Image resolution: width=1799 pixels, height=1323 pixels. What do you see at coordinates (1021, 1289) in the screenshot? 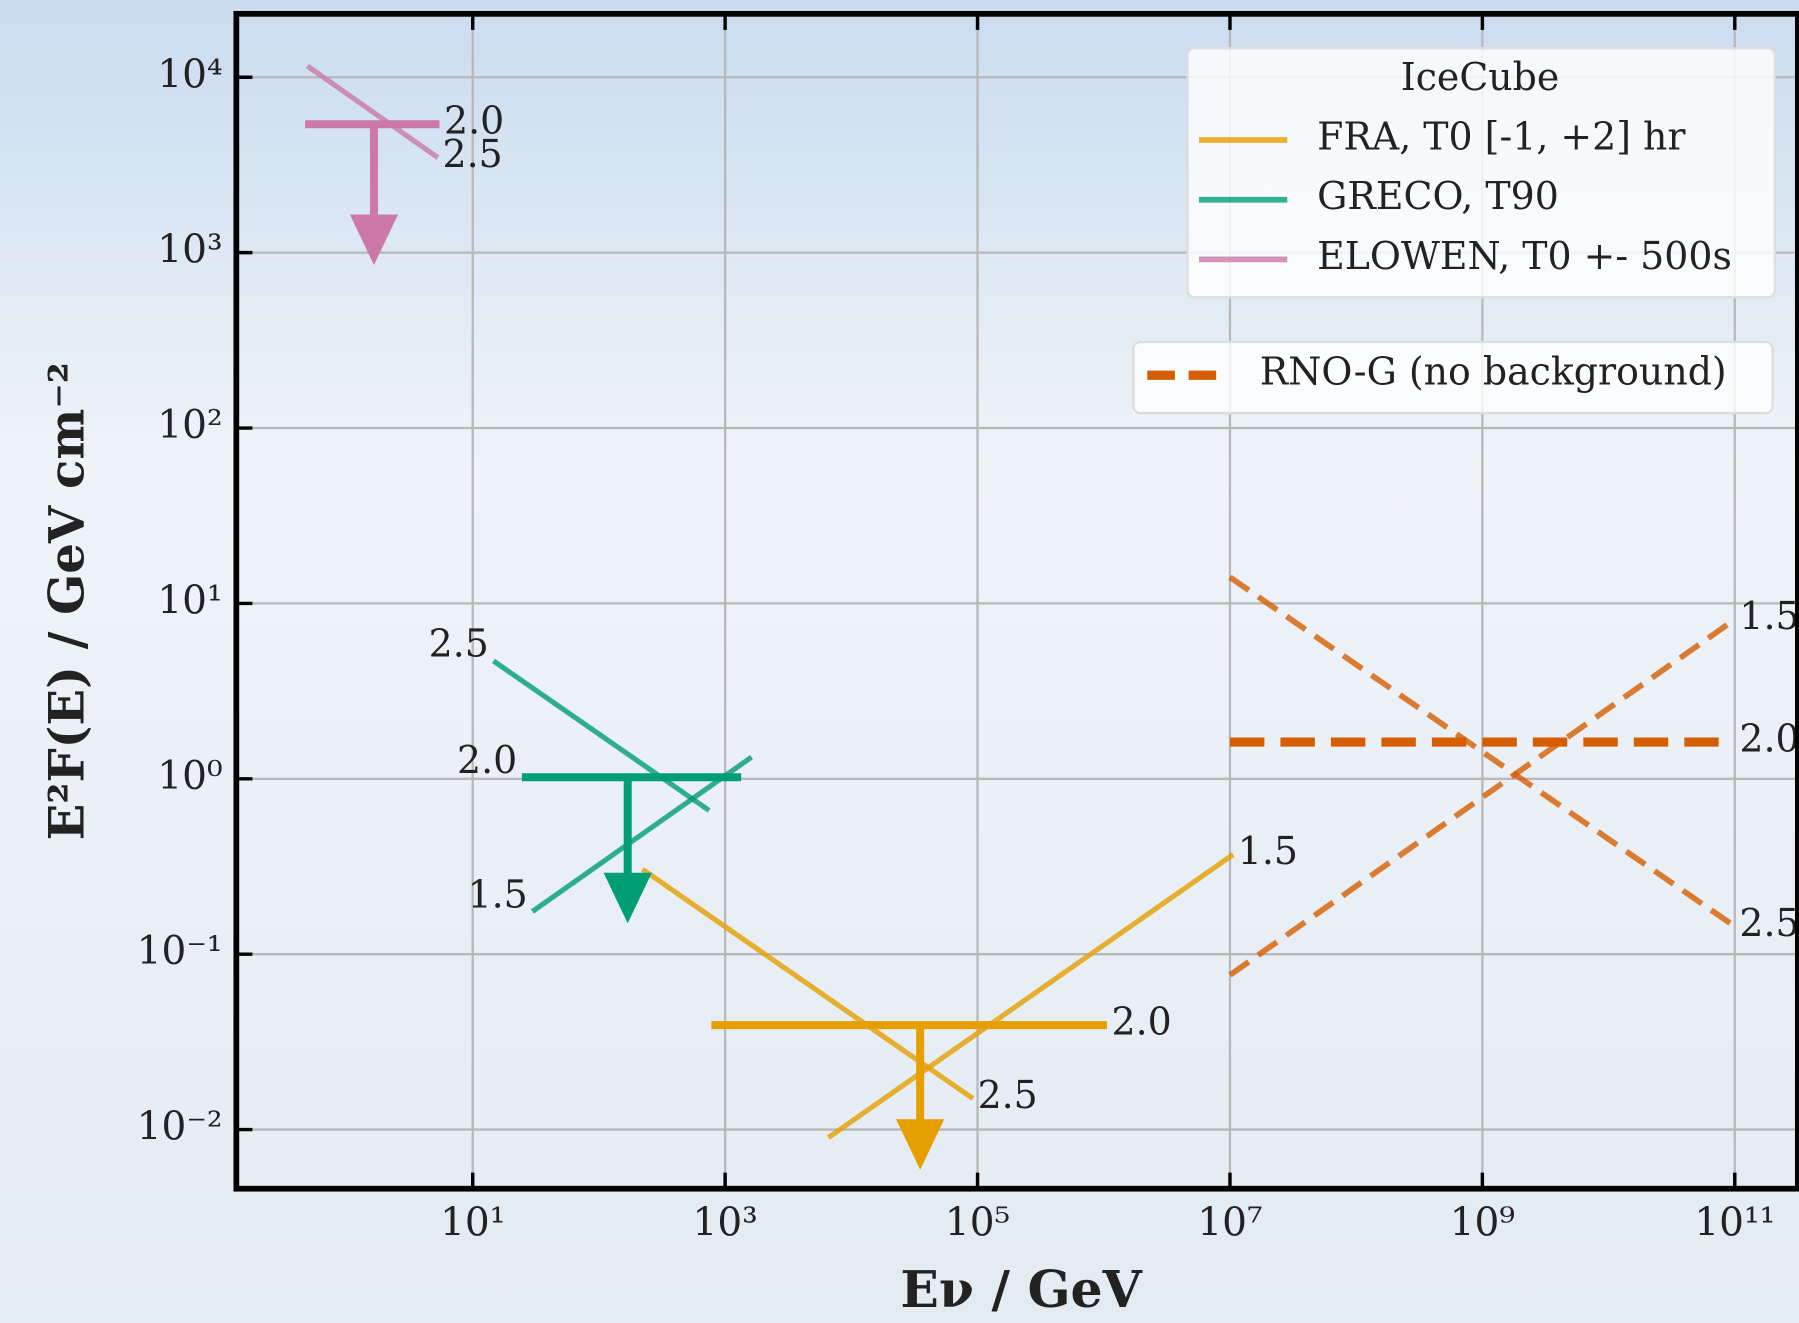
I see `x-axis-label: Eν / GeV` at bounding box center [1021, 1289].